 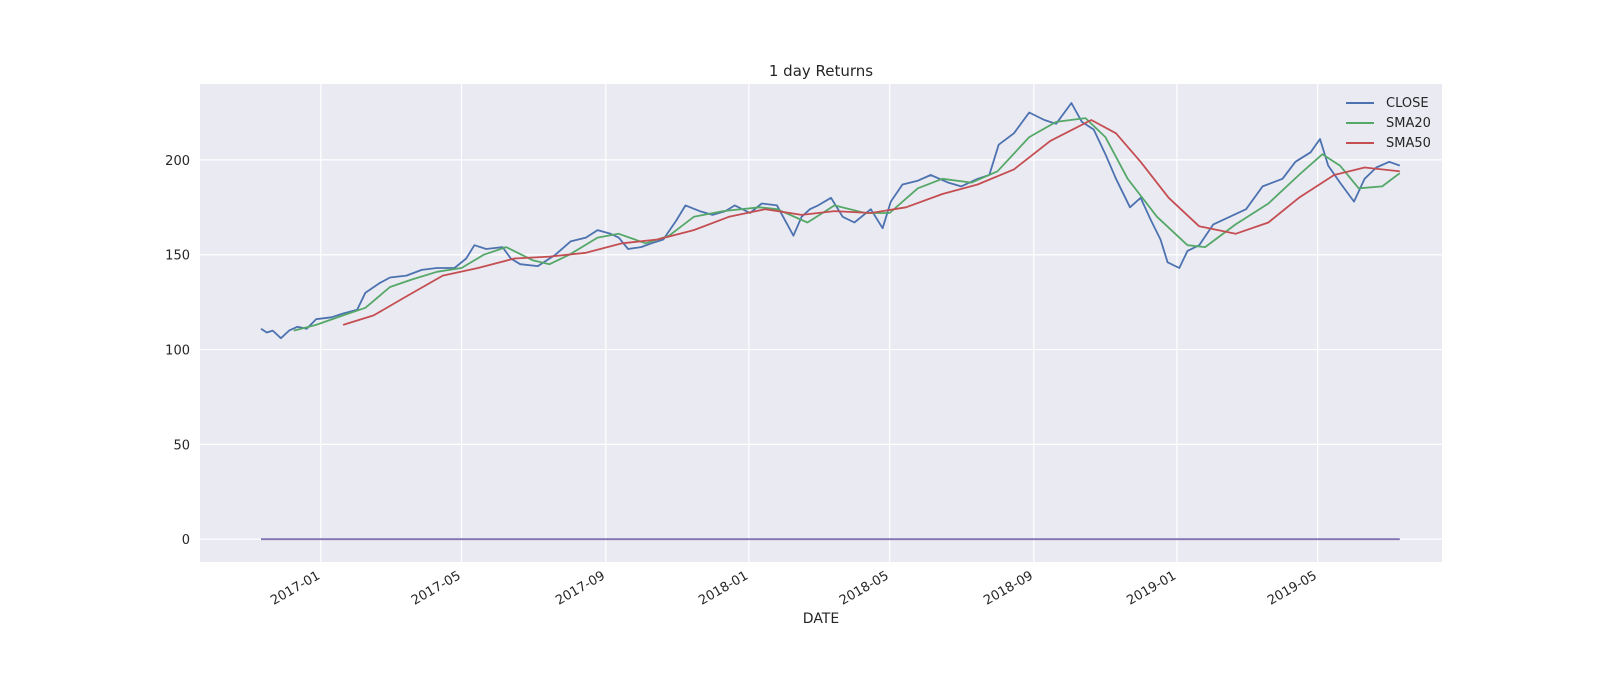 What do you see at coordinates (821, 71) in the screenshot?
I see `chart-title: 1 day Returns` at bounding box center [821, 71].